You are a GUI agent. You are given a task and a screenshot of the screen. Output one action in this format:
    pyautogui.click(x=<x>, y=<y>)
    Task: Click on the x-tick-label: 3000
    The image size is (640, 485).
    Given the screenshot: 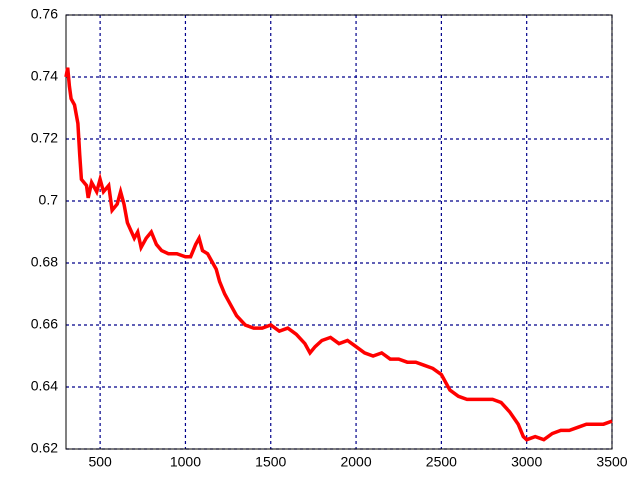 What is the action you would take?
    pyautogui.click(x=526, y=462)
    